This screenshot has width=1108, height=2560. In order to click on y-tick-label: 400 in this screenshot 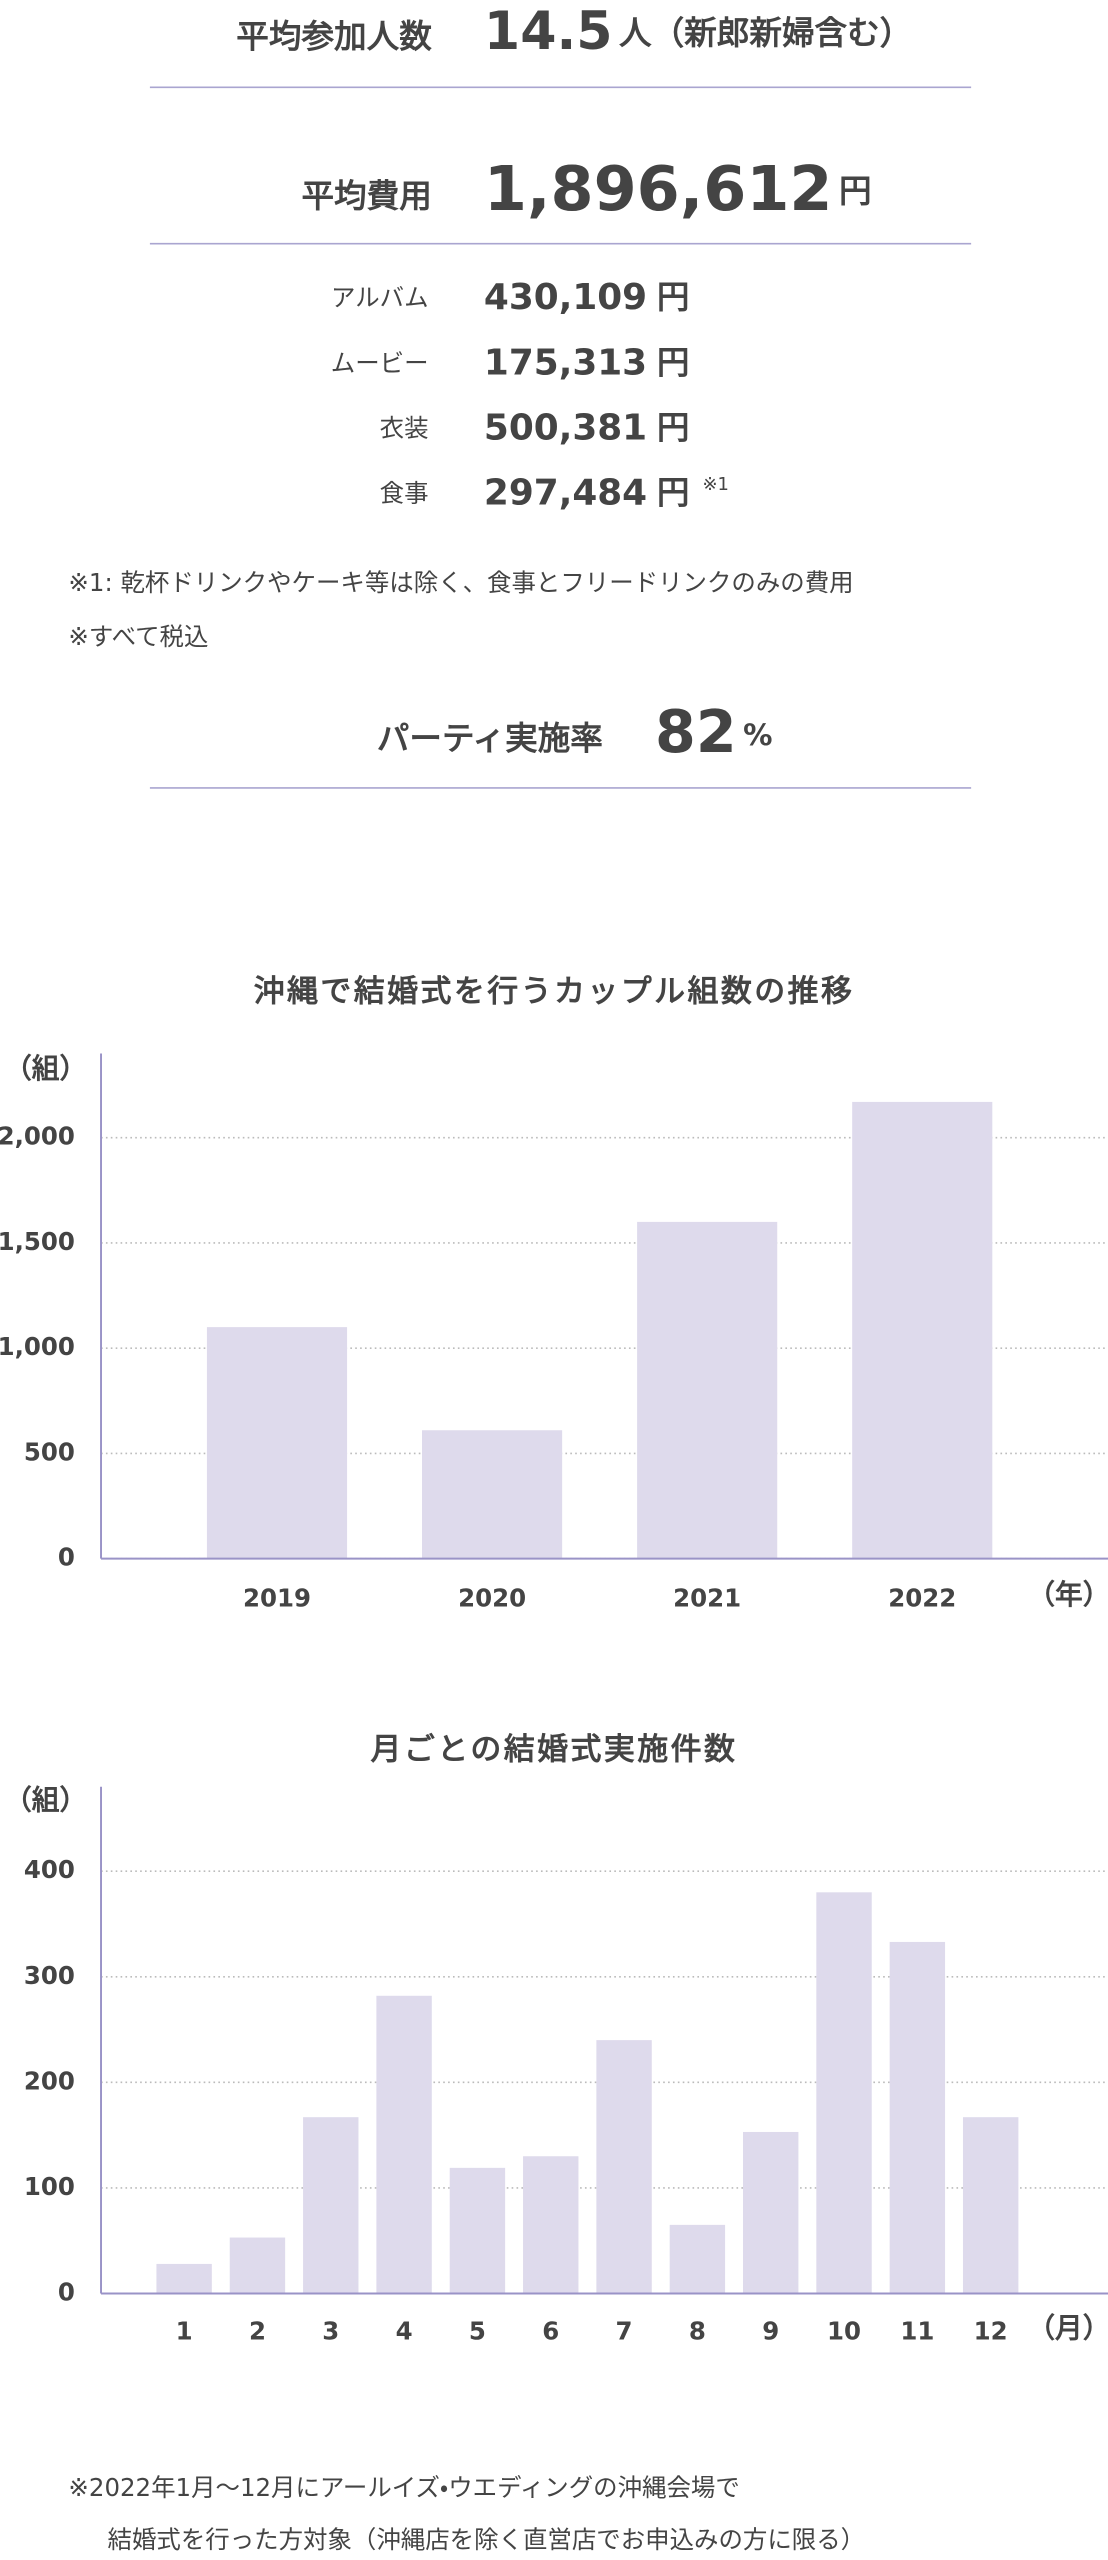, I will do `click(49, 1869)`.